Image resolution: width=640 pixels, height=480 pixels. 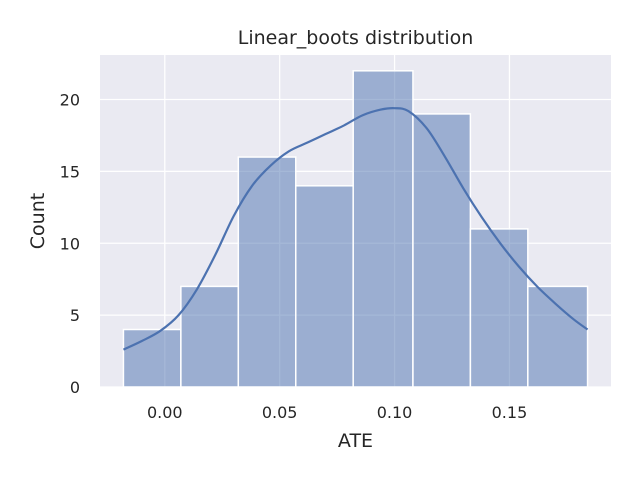 I want to click on y-tick-label: 10, so click(x=70, y=243).